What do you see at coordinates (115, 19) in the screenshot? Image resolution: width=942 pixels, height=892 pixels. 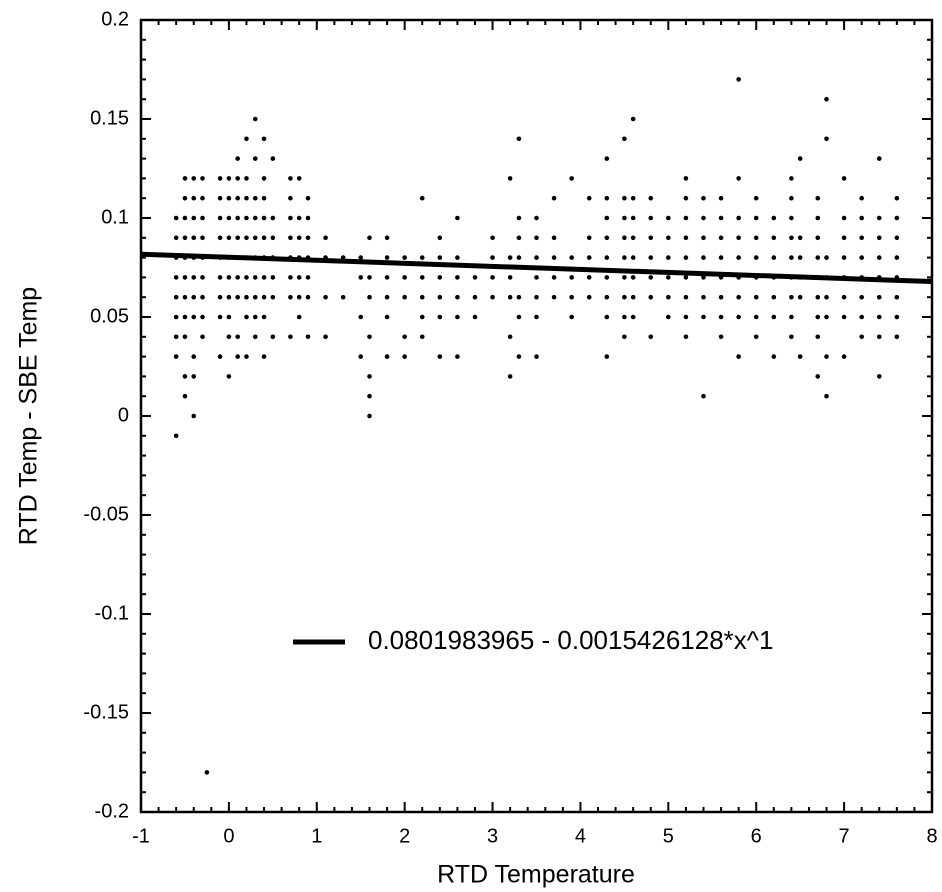 I see `y-tick-label: 0.2` at bounding box center [115, 19].